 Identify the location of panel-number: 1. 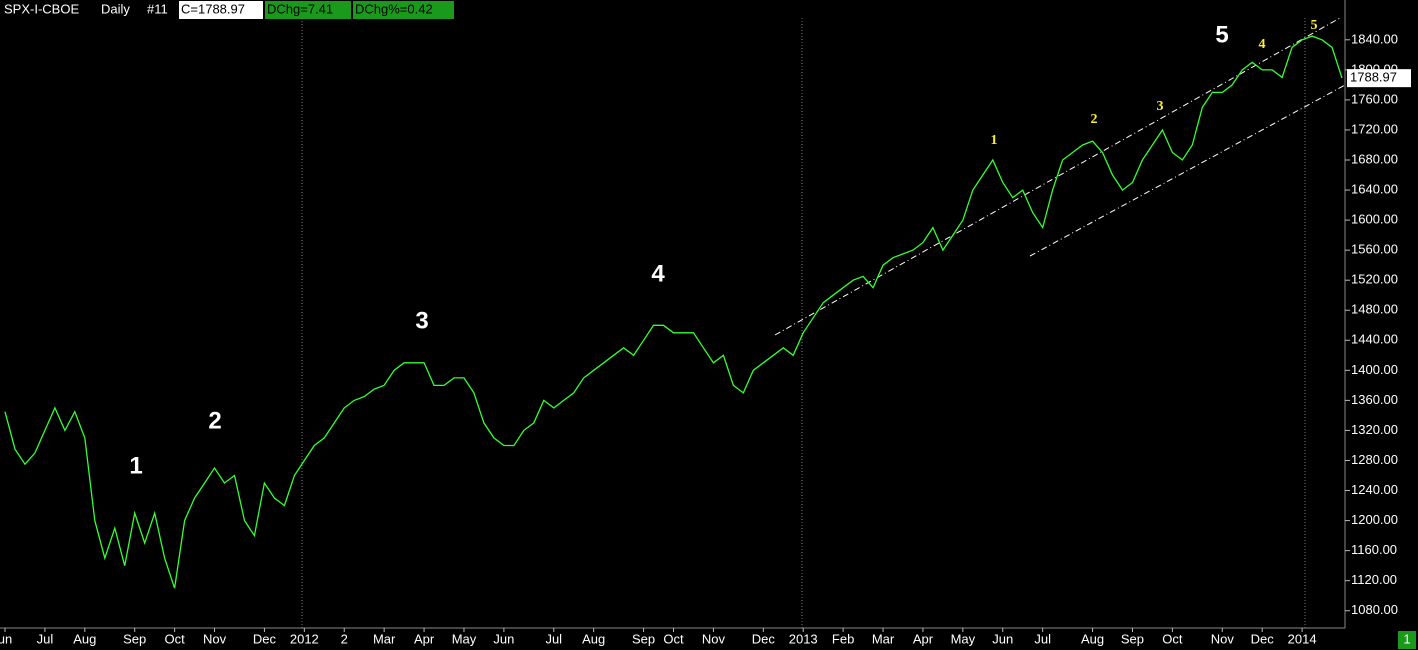
(1406, 638).